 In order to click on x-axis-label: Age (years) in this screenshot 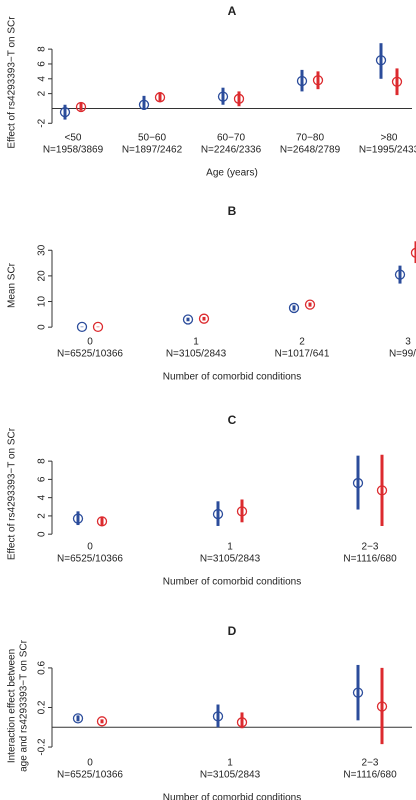, I will do `click(232, 173)`.